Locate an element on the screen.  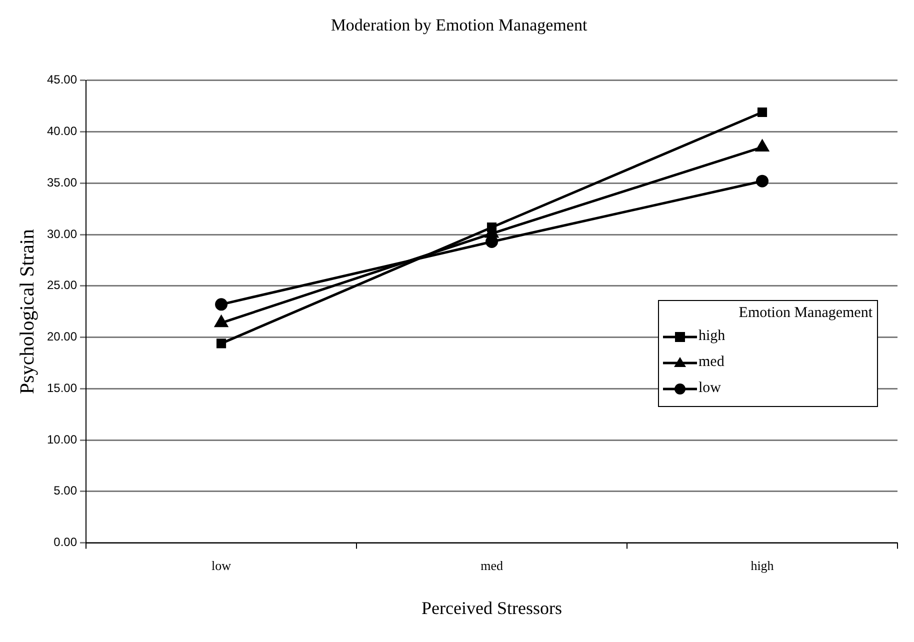
y-tick-label: 30.00 is located at coordinates (62, 233).